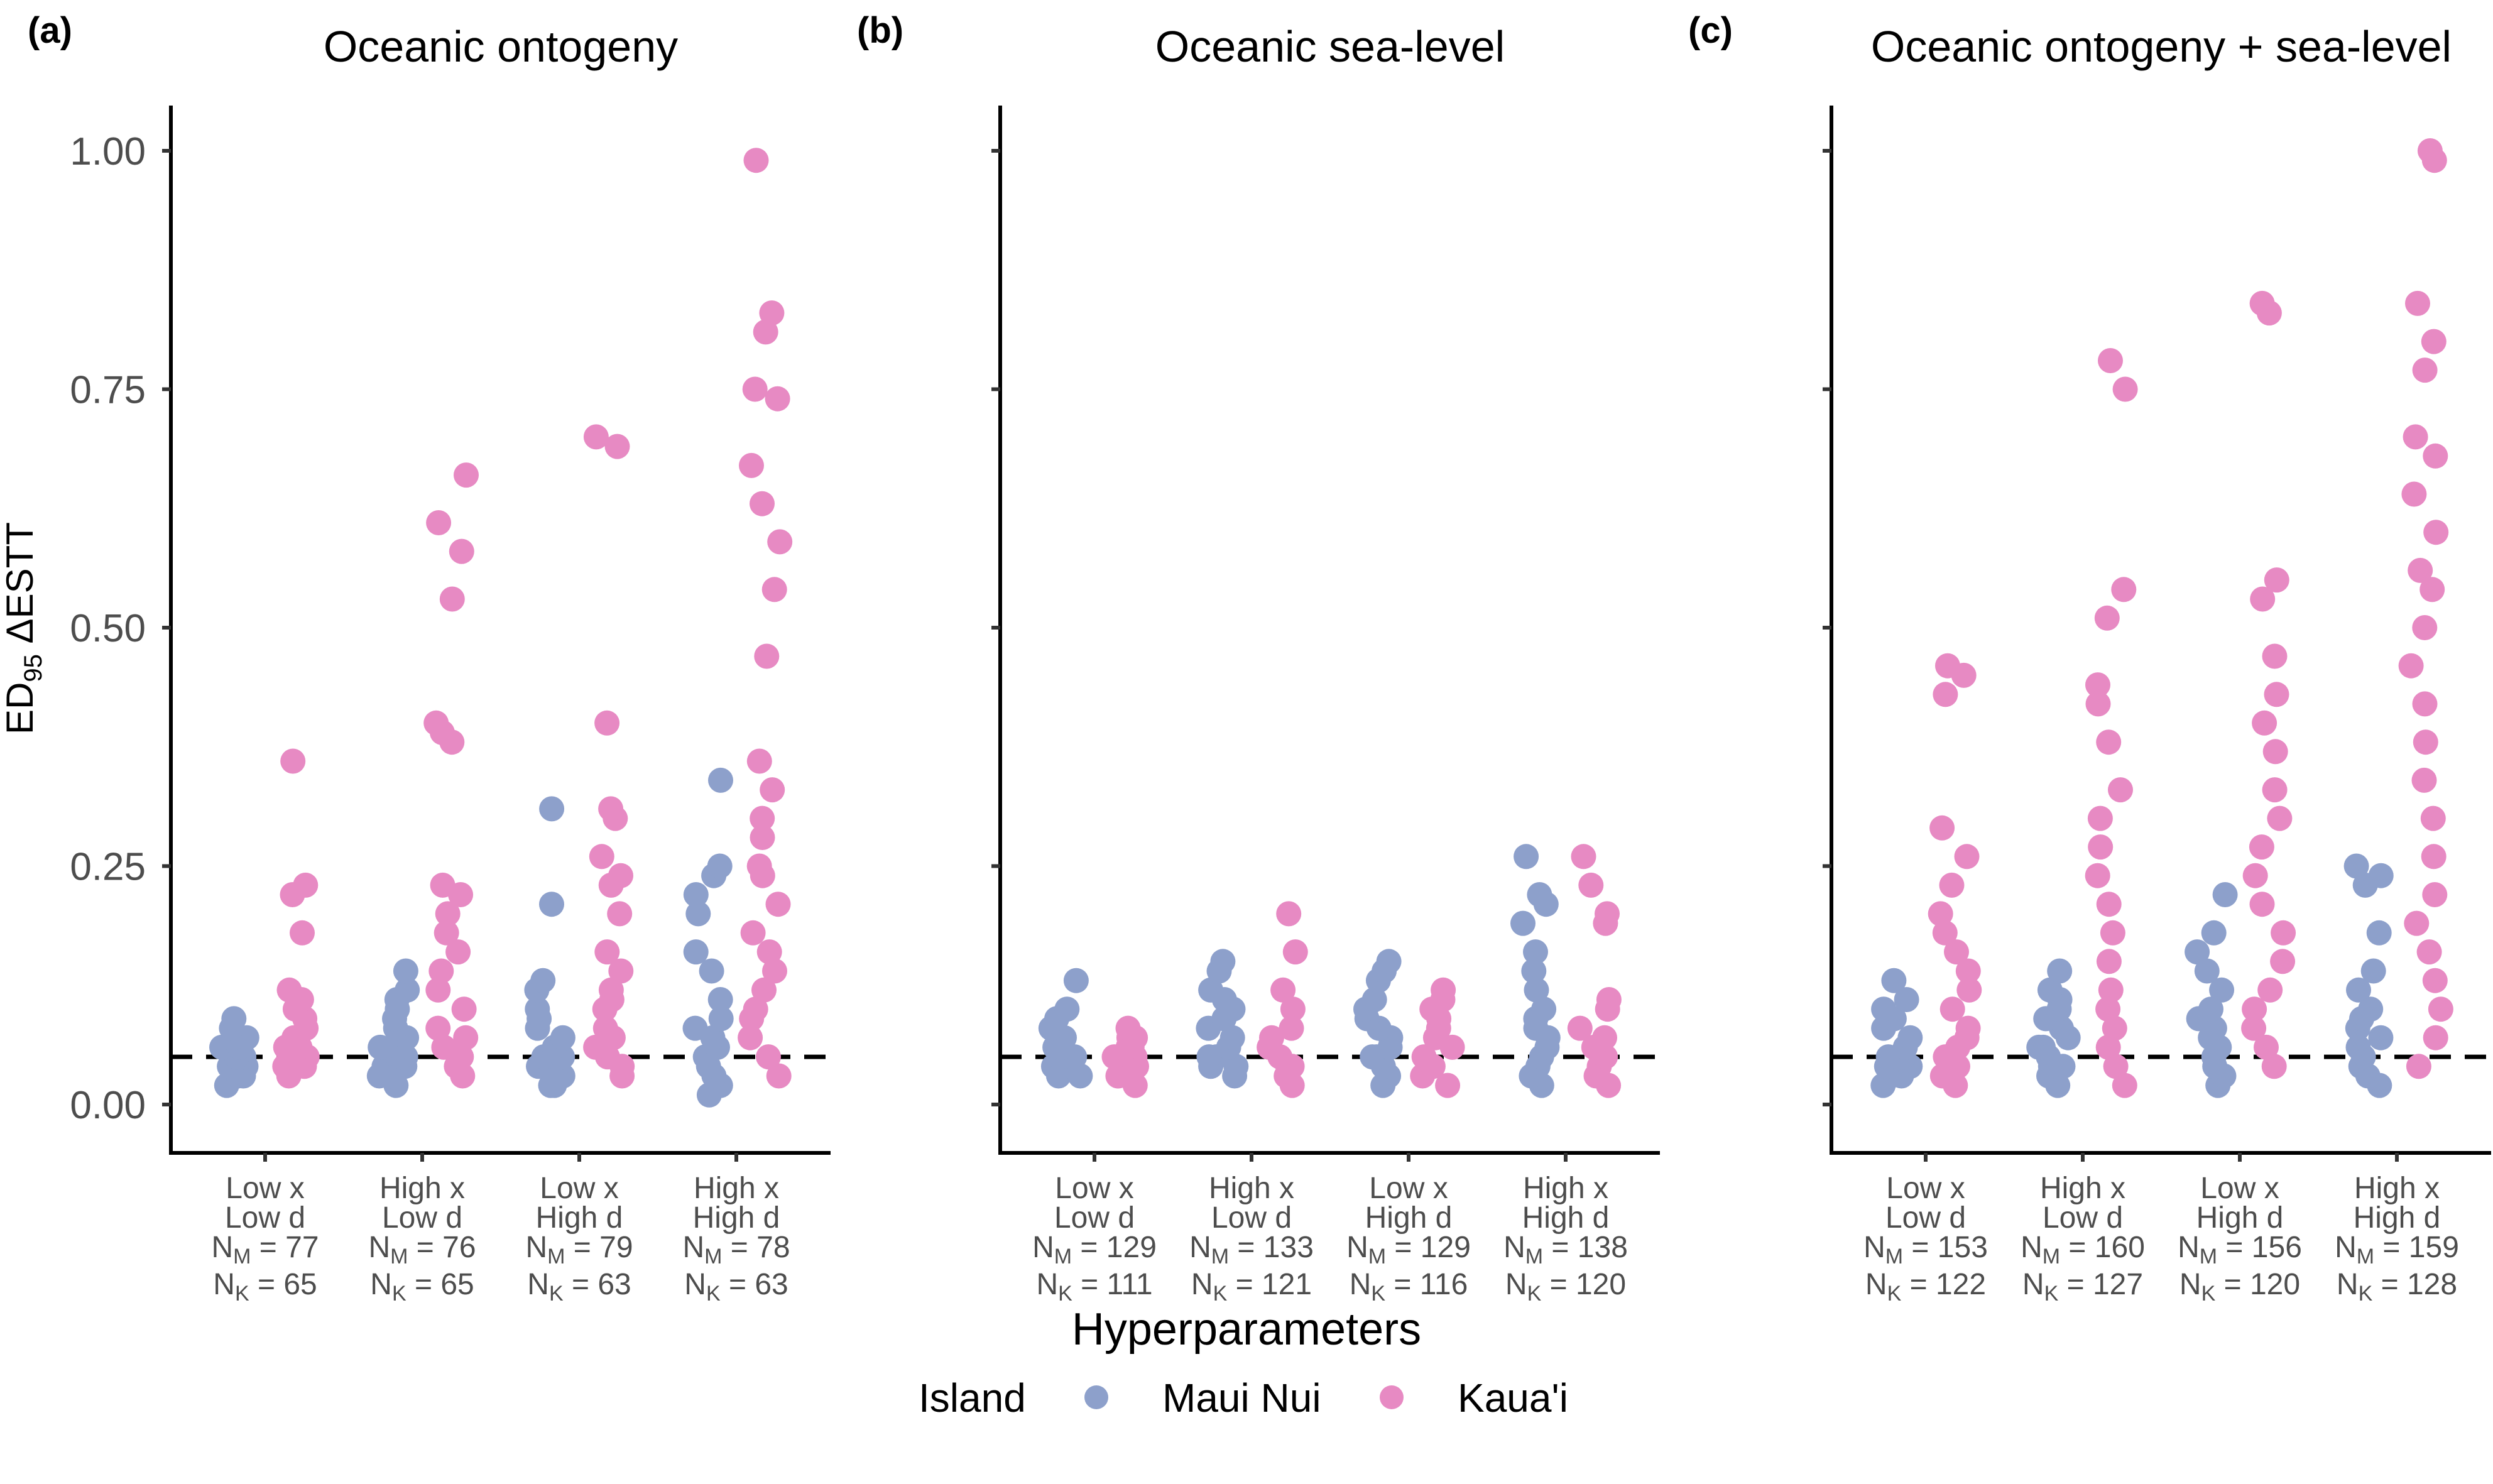 The height and width of the screenshot is (1484, 2493). I want to click on x-tick-label-n-kauai: NK = 127, so click(2082, 1287).